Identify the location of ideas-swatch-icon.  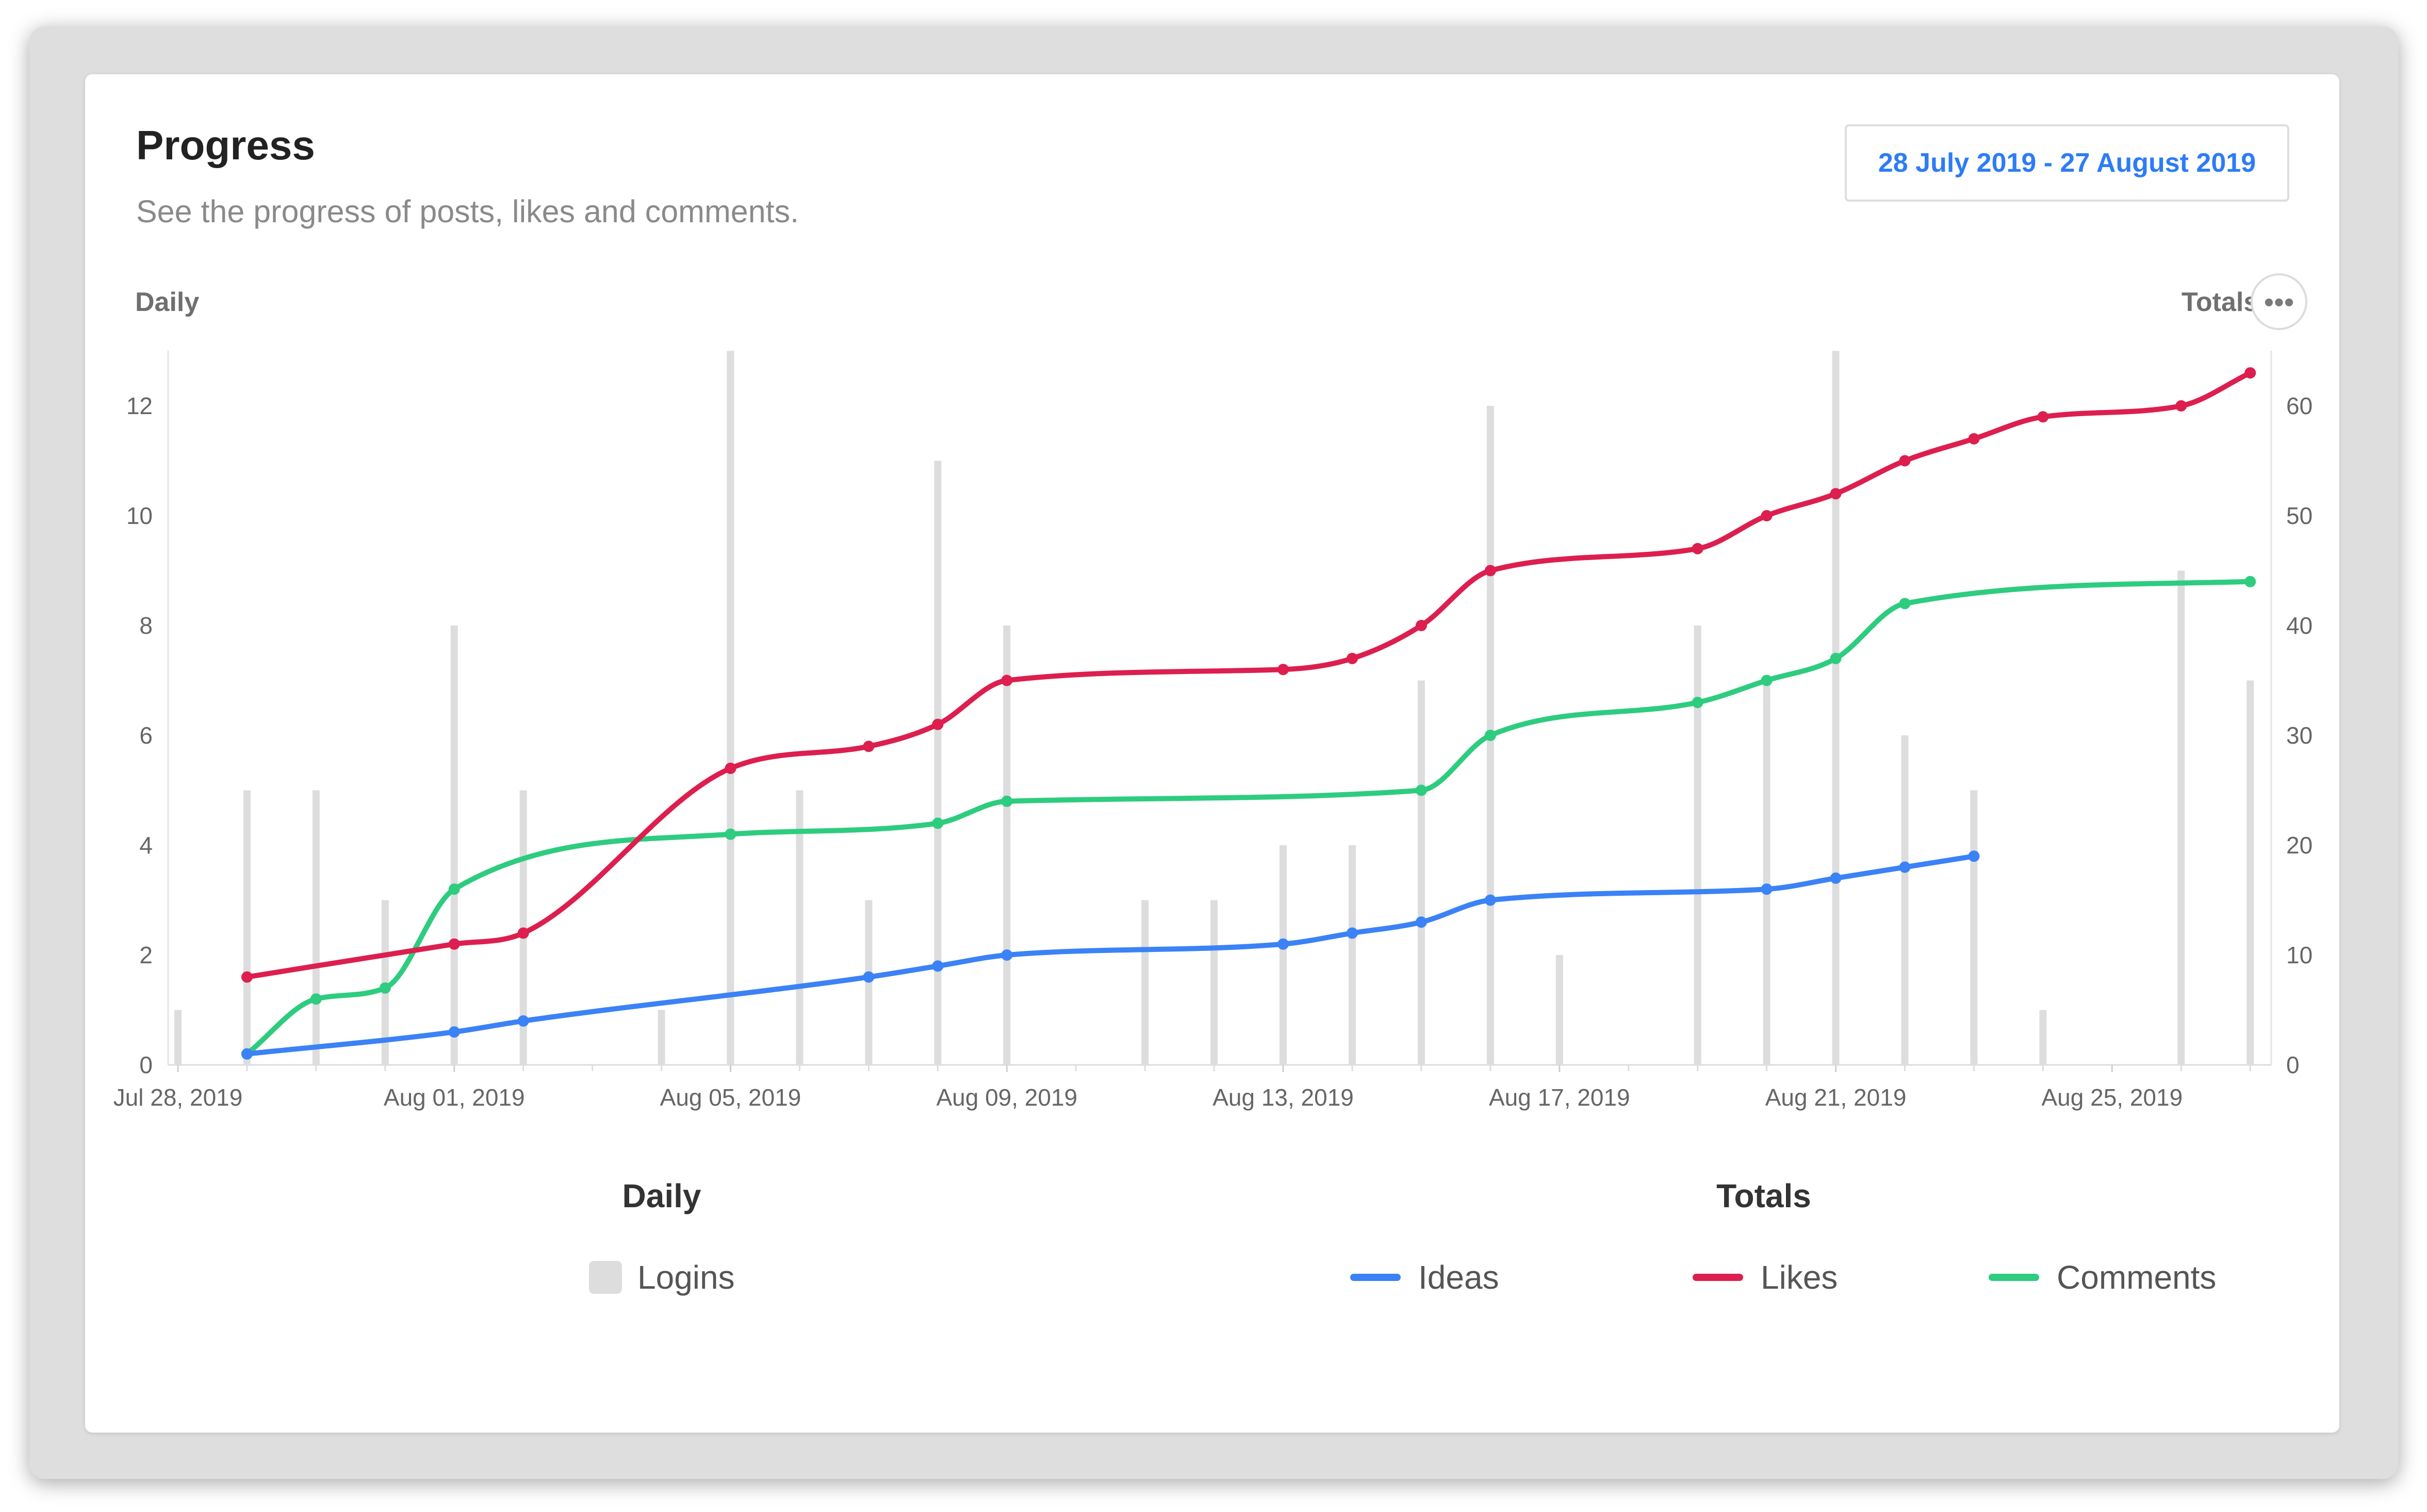
(1375, 1277).